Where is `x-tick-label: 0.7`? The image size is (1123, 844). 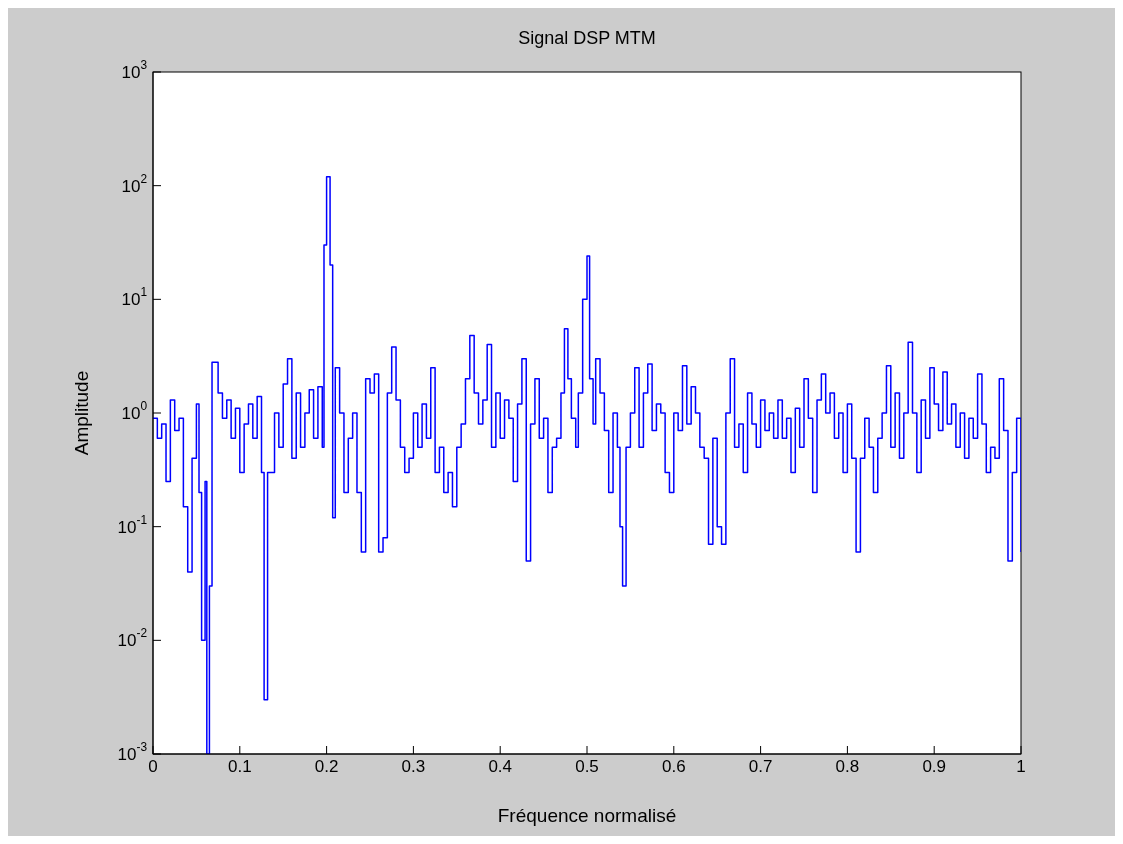
x-tick-label: 0.7 is located at coordinates (760, 767).